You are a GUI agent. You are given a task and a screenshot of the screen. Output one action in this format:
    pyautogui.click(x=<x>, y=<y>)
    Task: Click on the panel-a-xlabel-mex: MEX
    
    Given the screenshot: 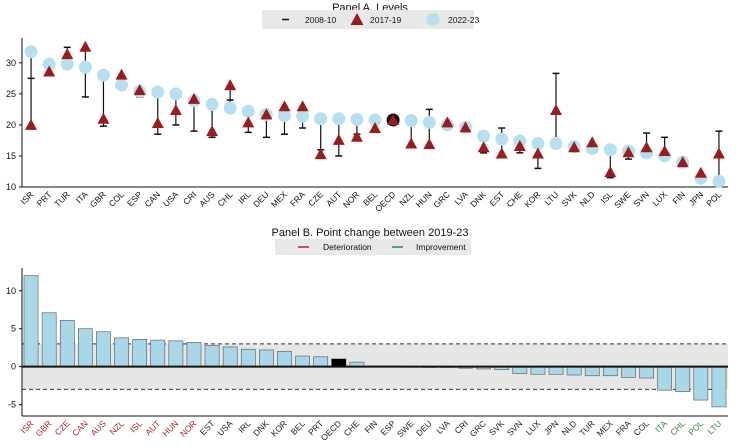 What is the action you would take?
    pyautogui.click(x=279, y=199)
    